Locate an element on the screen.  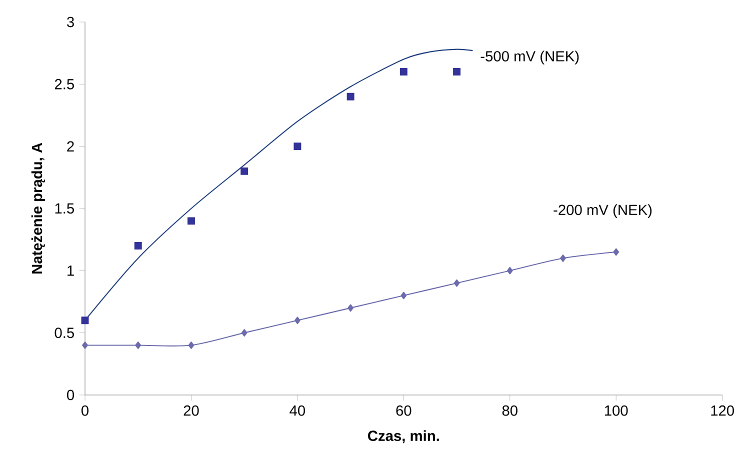
x-tick-label: 60 is located at coordinates (404, 410).